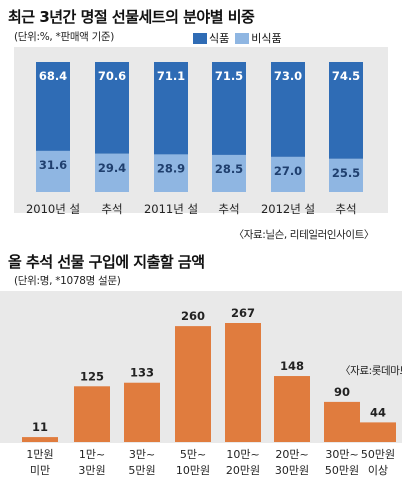  I want to click on label-spend-3: 260, so click(193, 316).